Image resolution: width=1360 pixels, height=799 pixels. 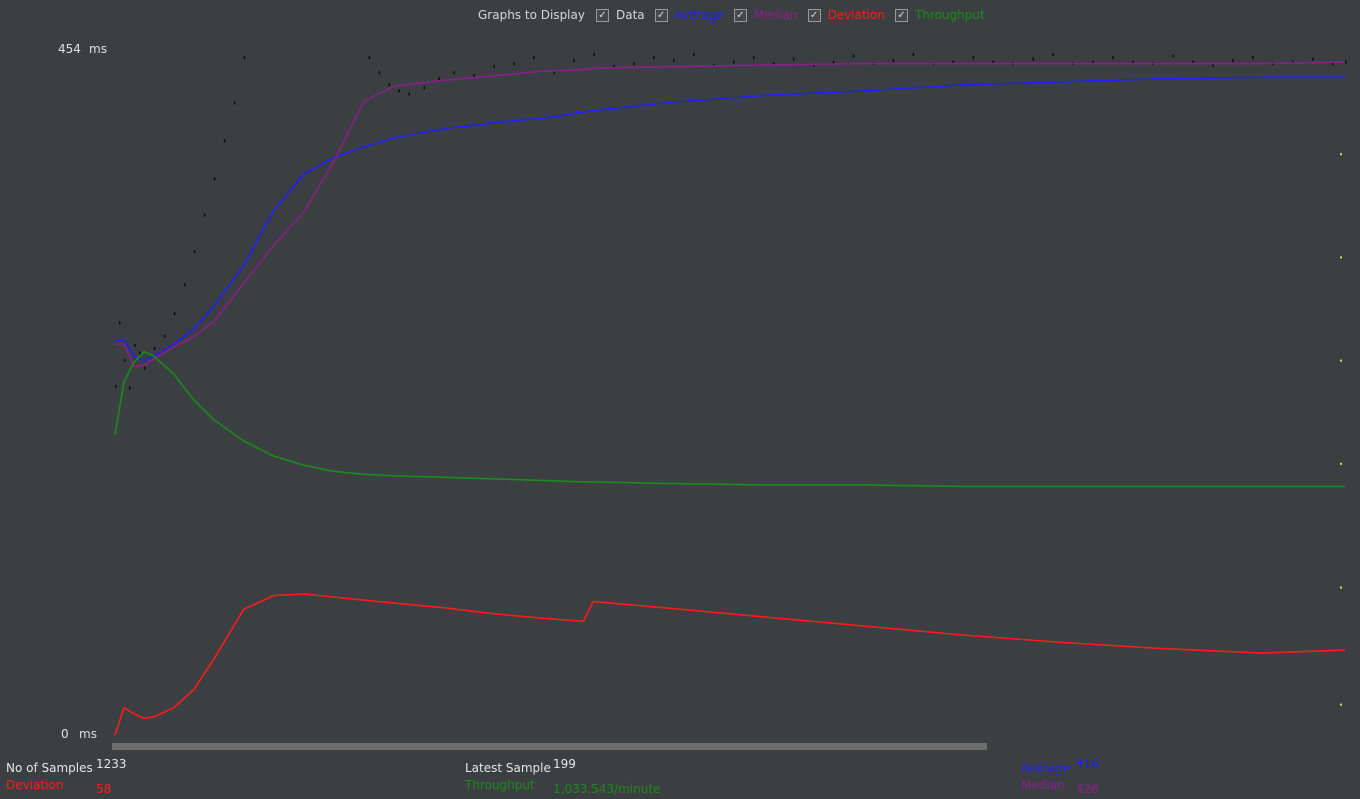 What do you see at coordinates (856, 15) in the screenshot?
I see `toggle-label-deviation: Deviation` at bounding box center [856, 15].